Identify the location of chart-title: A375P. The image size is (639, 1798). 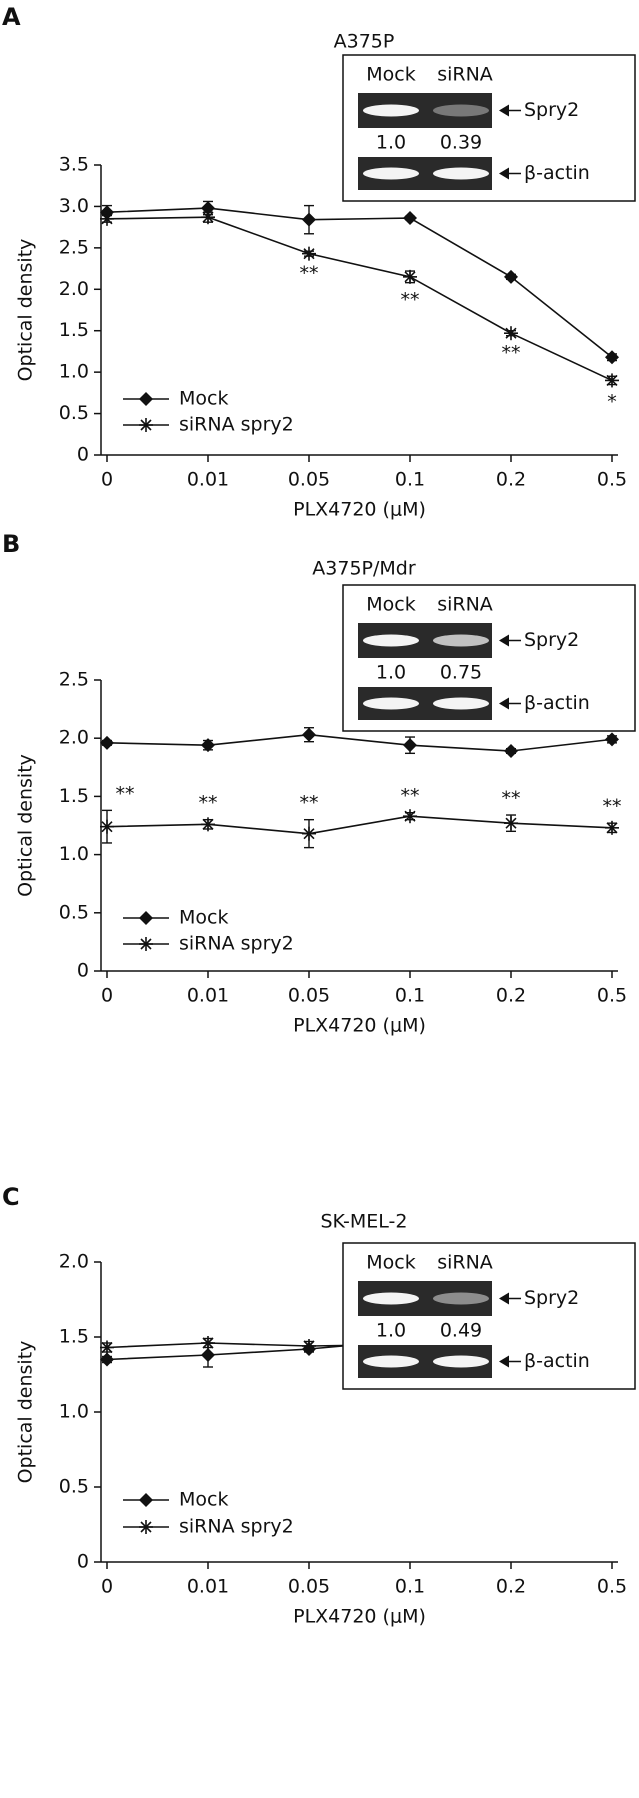
(364, 42).